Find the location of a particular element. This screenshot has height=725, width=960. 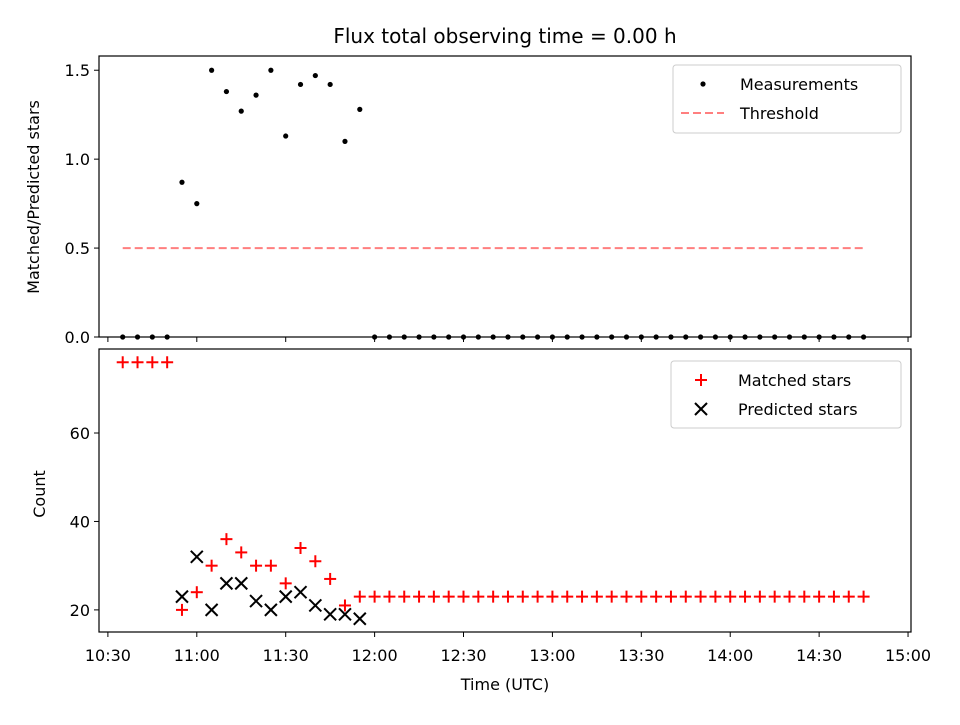

count-legend-box is located at coordinates (786, 394).